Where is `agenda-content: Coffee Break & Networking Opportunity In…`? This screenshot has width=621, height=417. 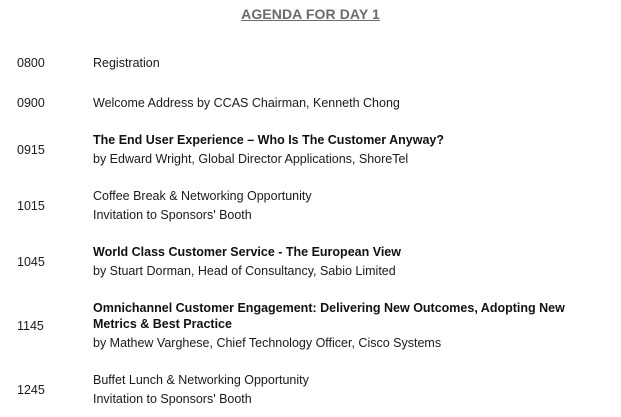 agenda-content: Coffee Break & Networking Opportunity In… is located at coordinates (350, 206).